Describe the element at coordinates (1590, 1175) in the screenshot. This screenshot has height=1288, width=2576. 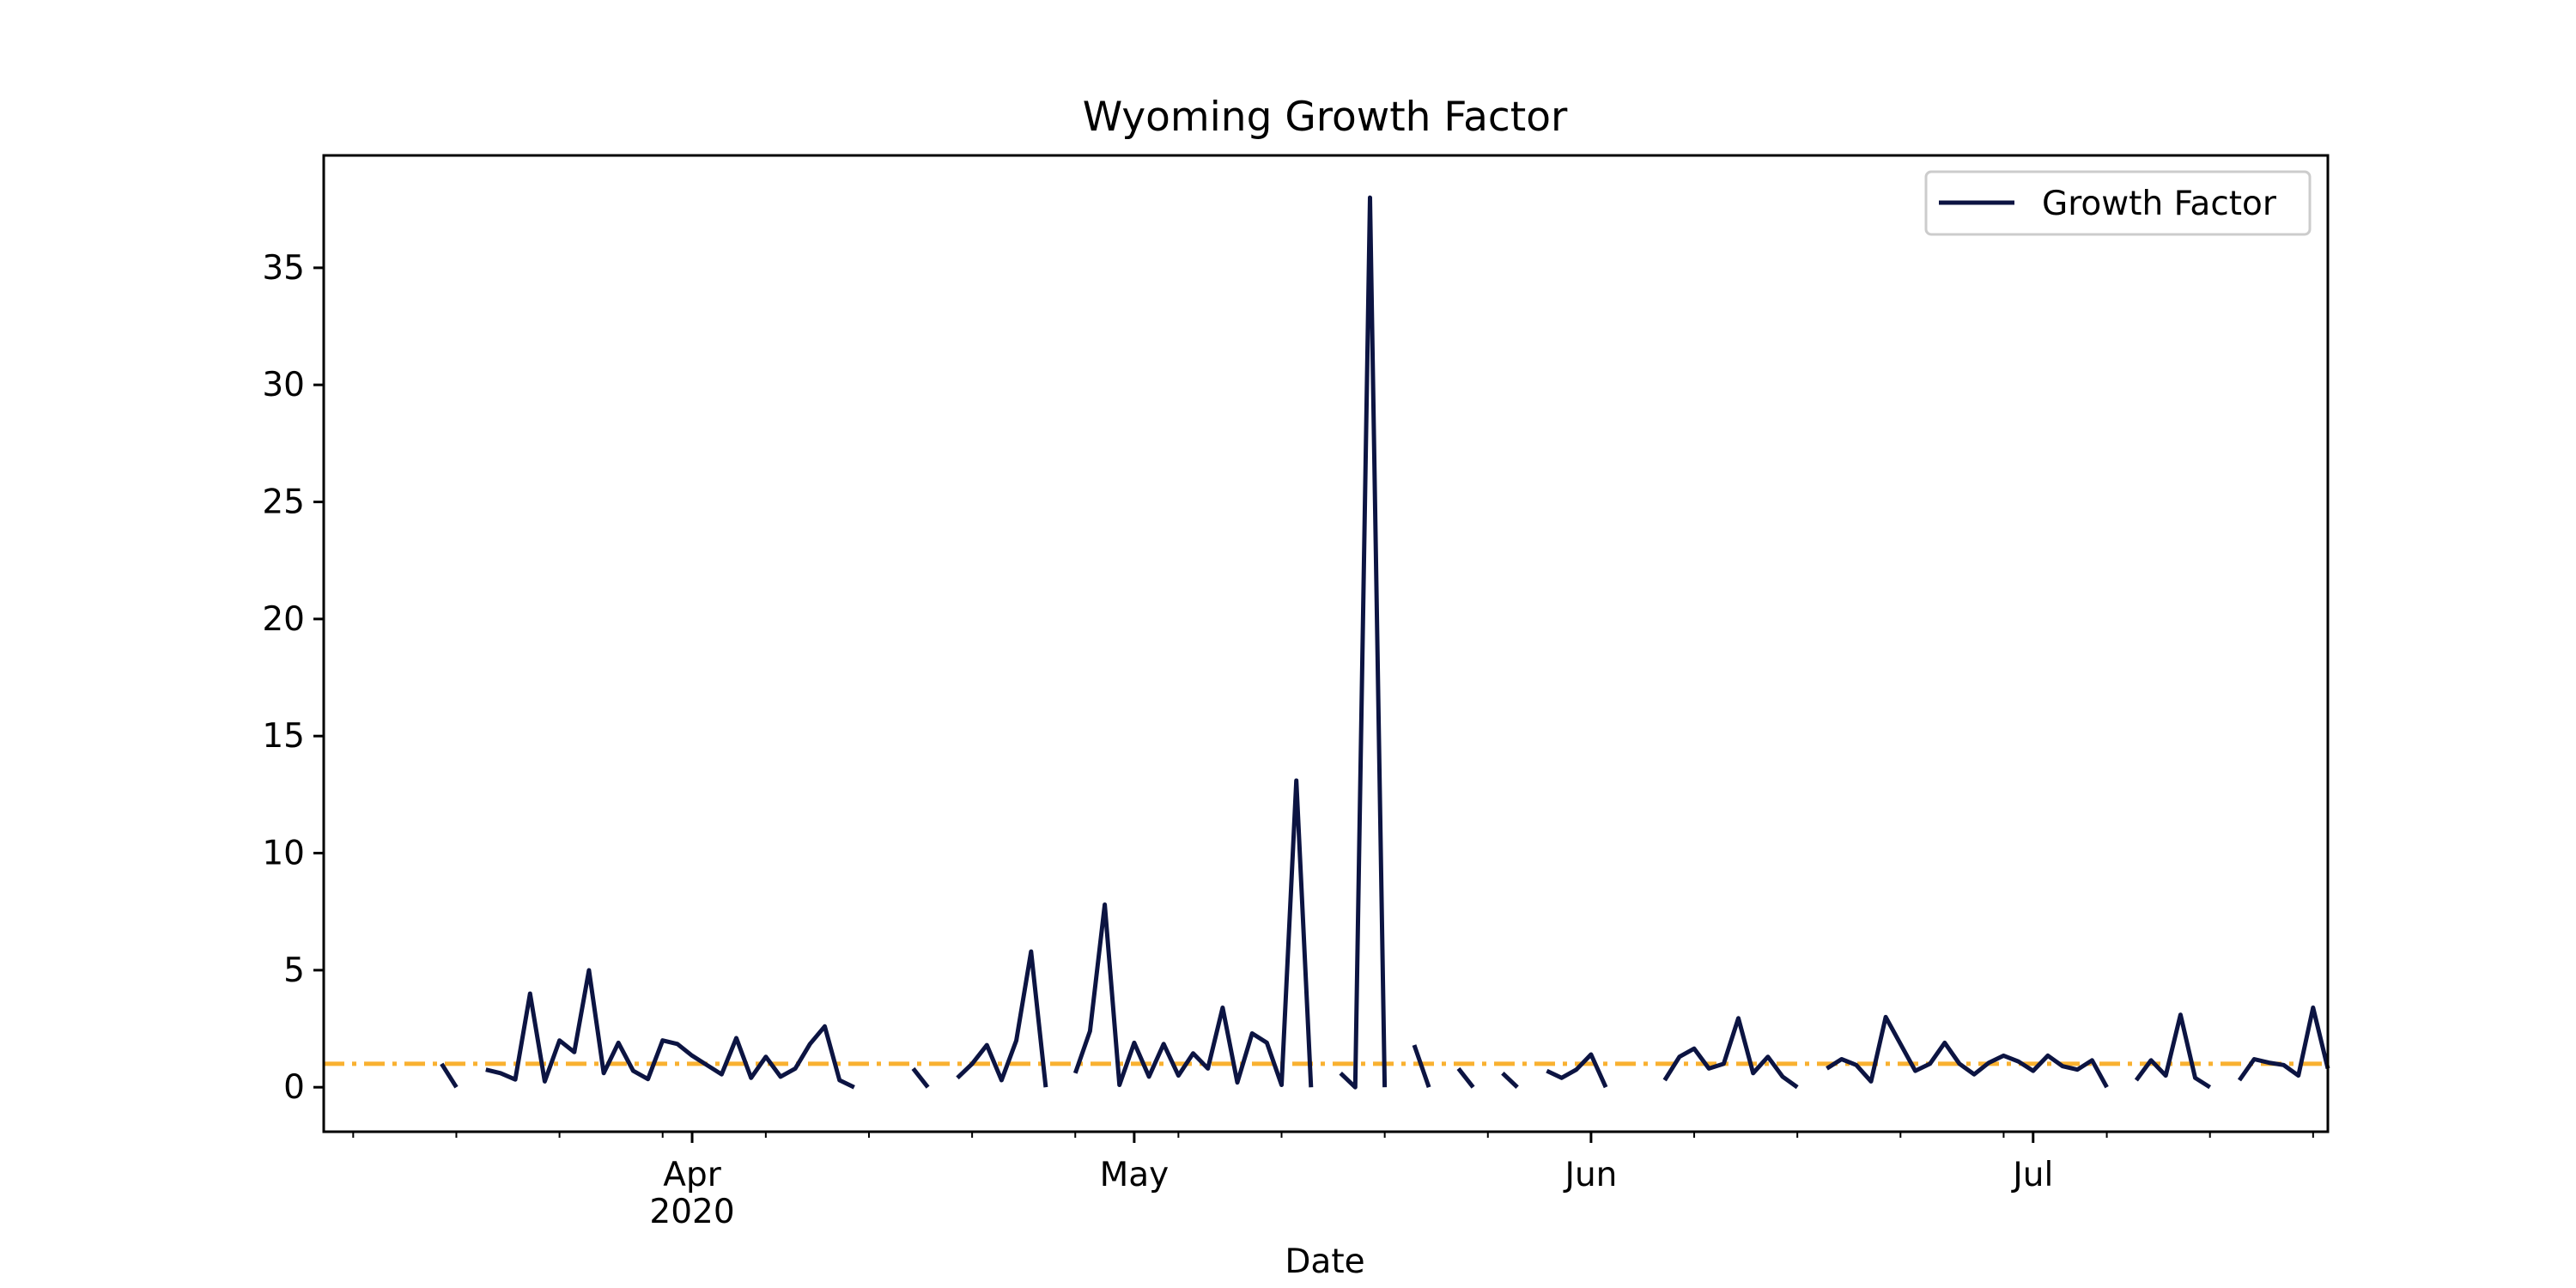
I see `x-tick-label: Jun` at that location.